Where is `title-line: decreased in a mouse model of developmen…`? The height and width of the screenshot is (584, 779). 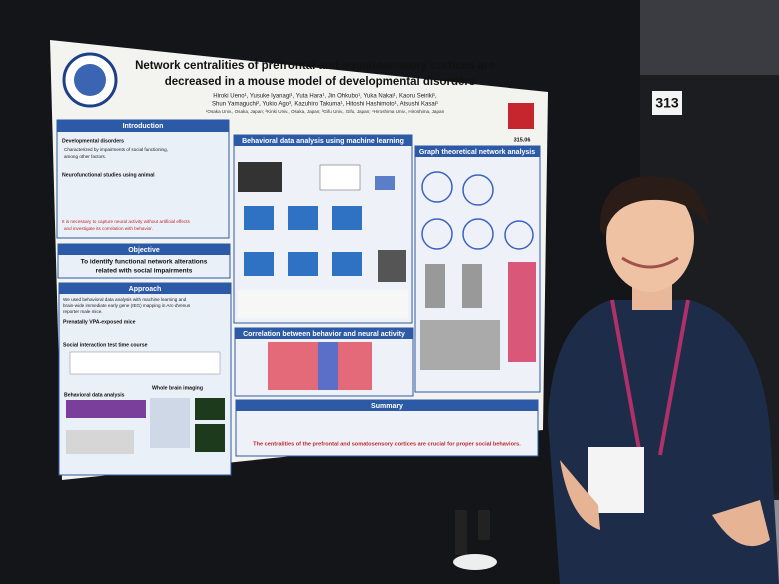 title-line: decreased in a mouse model of developmen… is located at coordinates (320, 82).